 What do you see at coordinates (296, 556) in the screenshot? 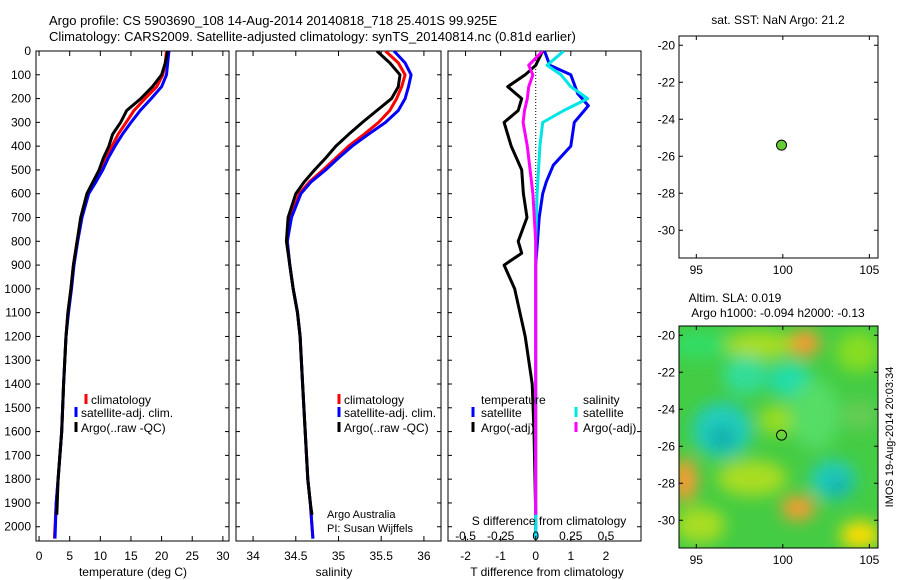
I see `x-tick-label: 34.5` at bounding box center [296, 556].